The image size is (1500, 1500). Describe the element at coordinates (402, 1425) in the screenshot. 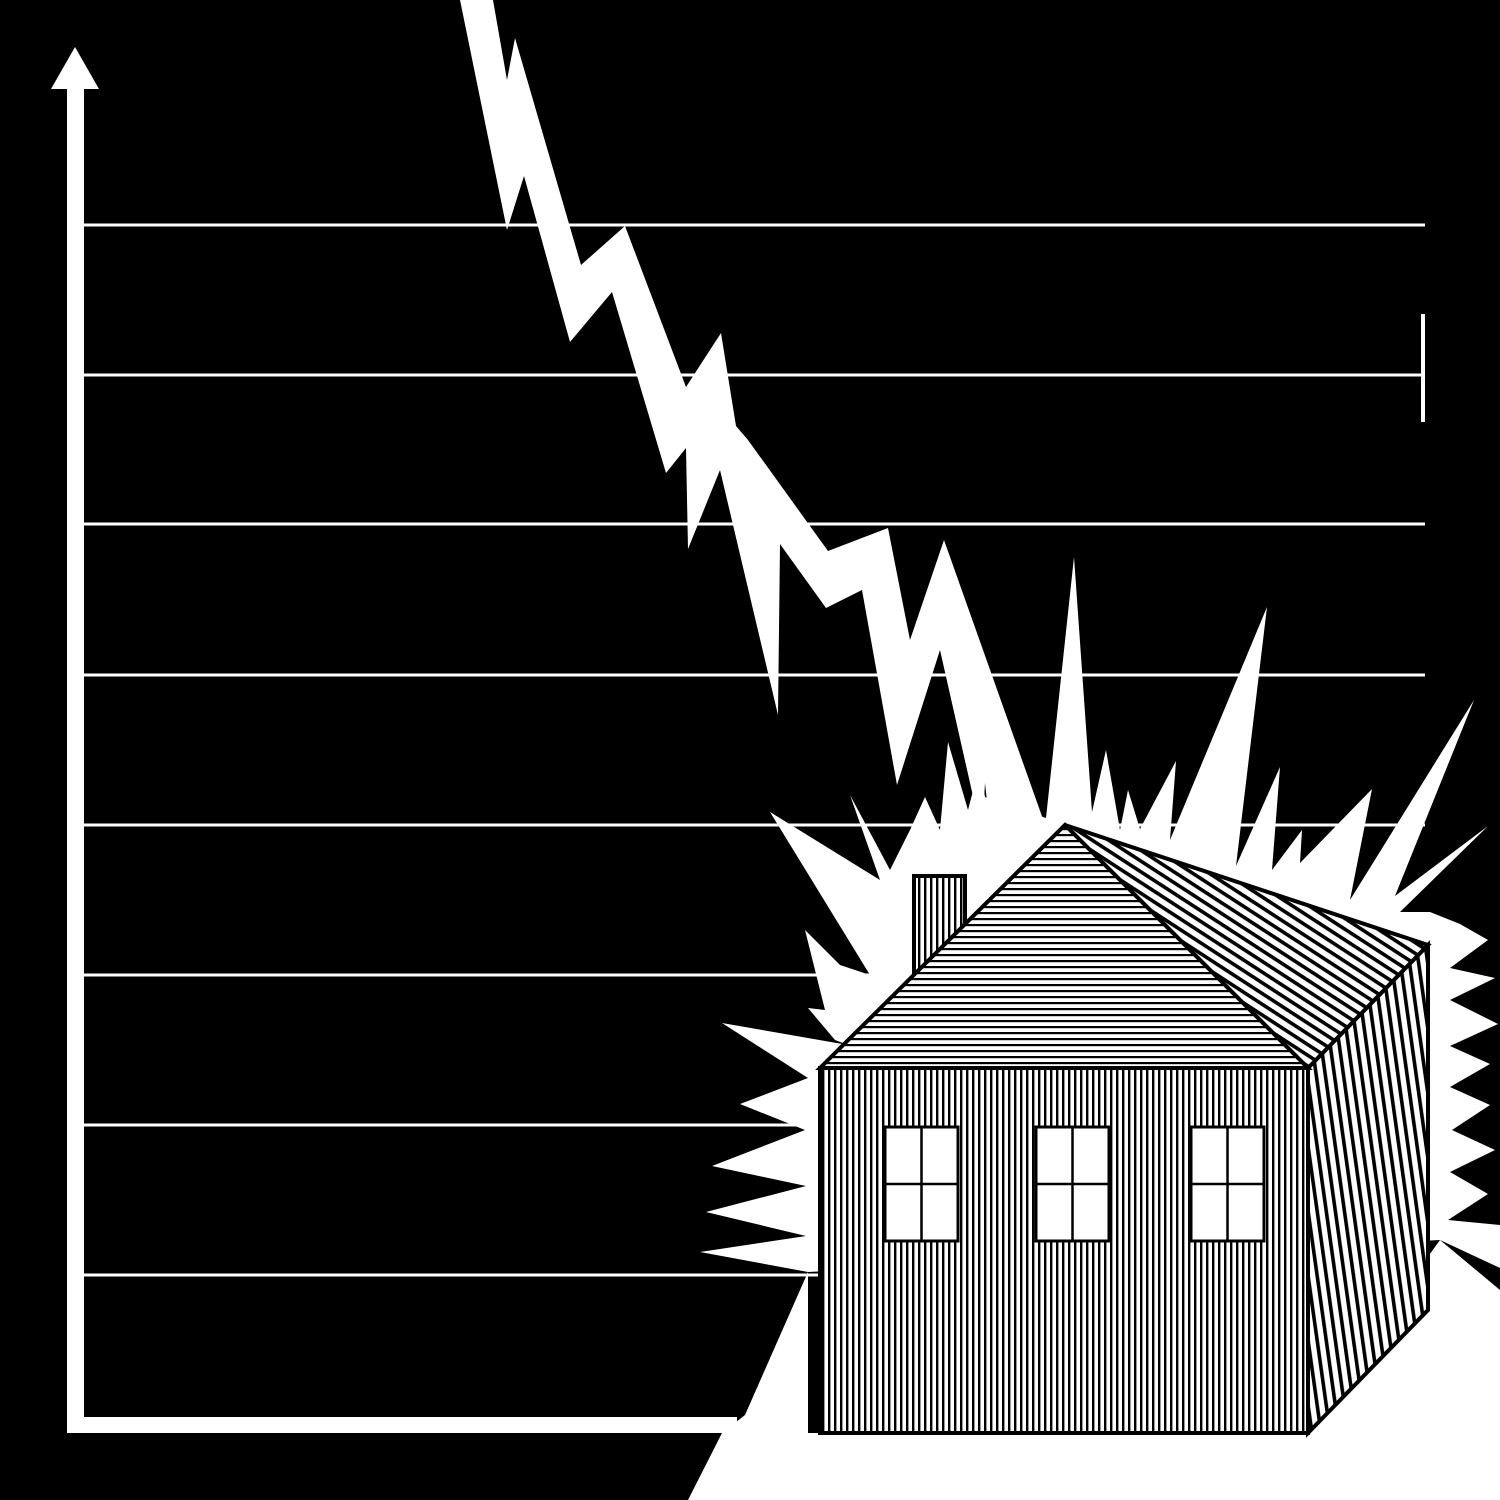

I see `x-axis` at that location.